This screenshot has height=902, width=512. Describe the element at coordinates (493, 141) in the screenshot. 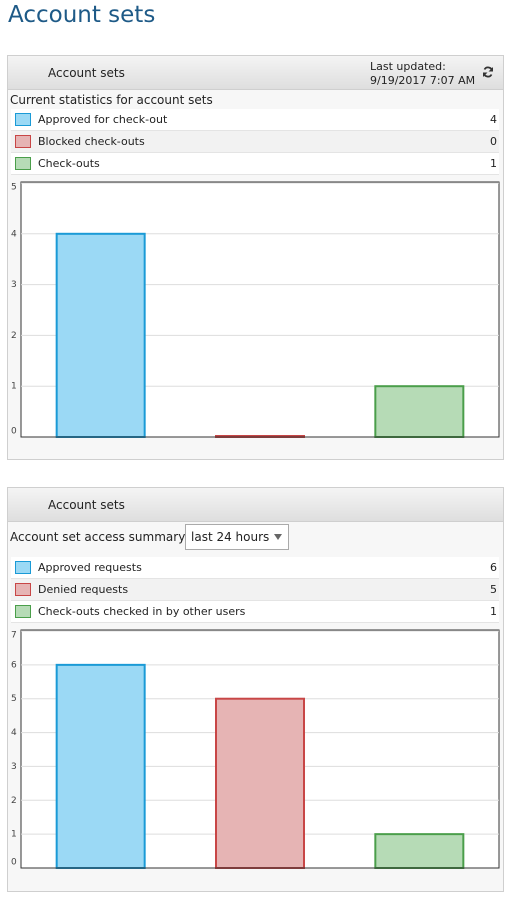

I see `legend-value: 0` at that location.